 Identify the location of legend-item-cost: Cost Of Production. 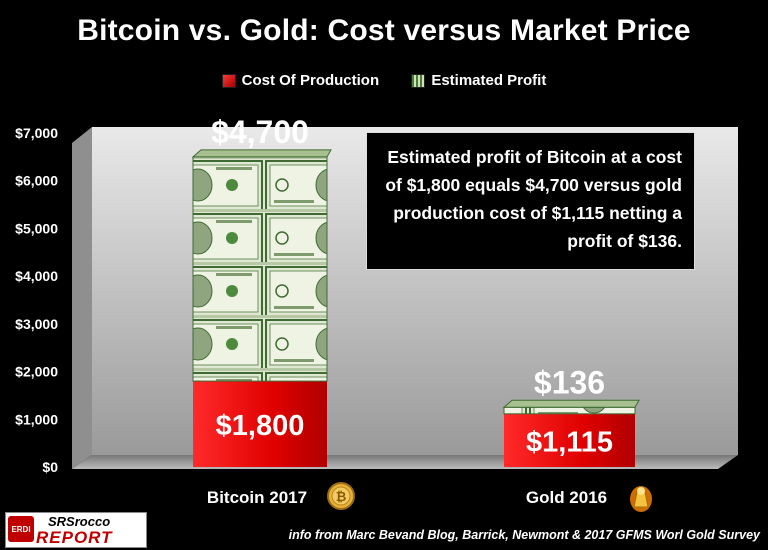
(300, 80).